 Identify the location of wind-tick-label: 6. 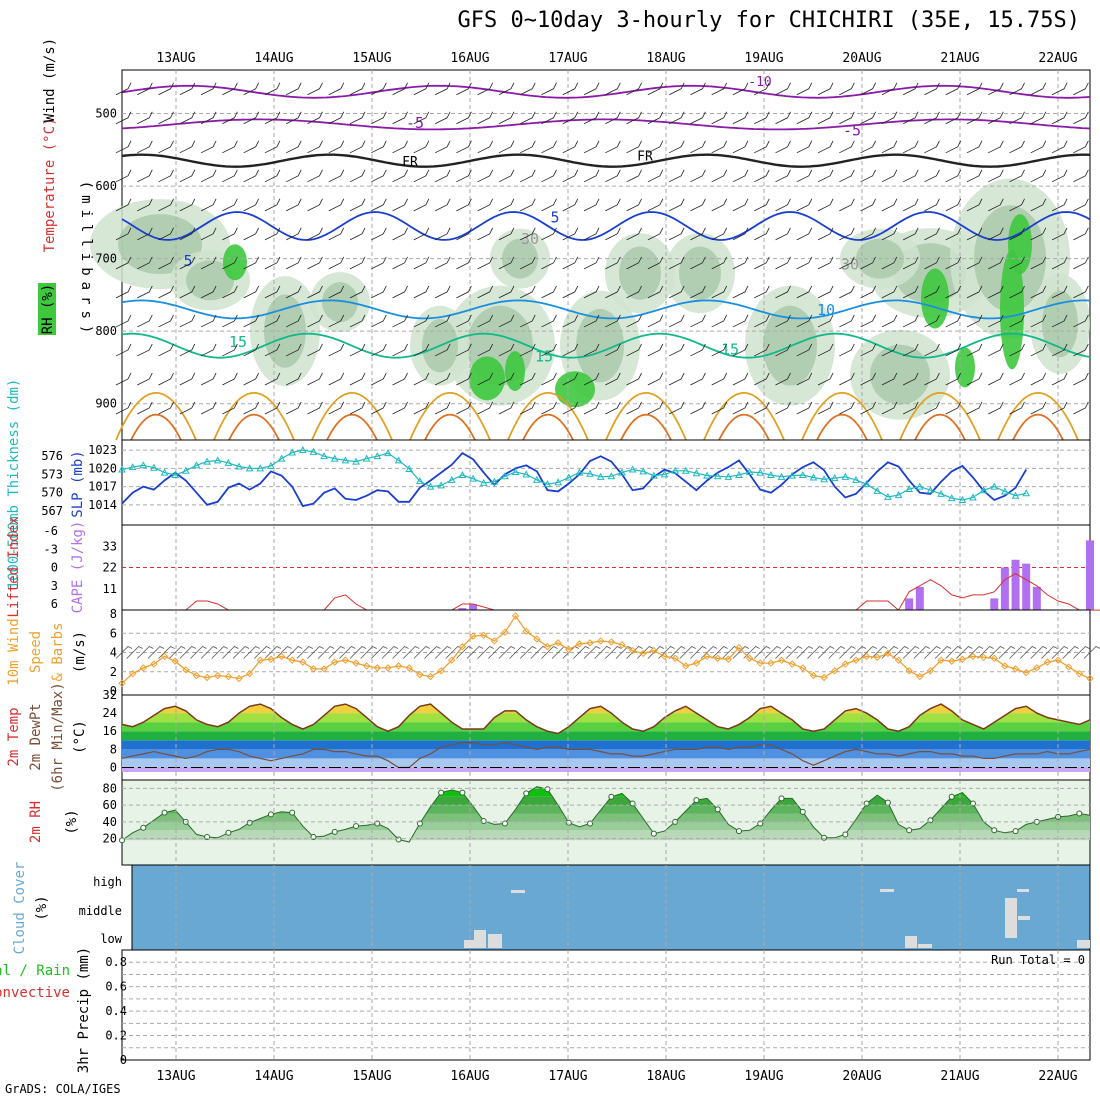
(113, 633).